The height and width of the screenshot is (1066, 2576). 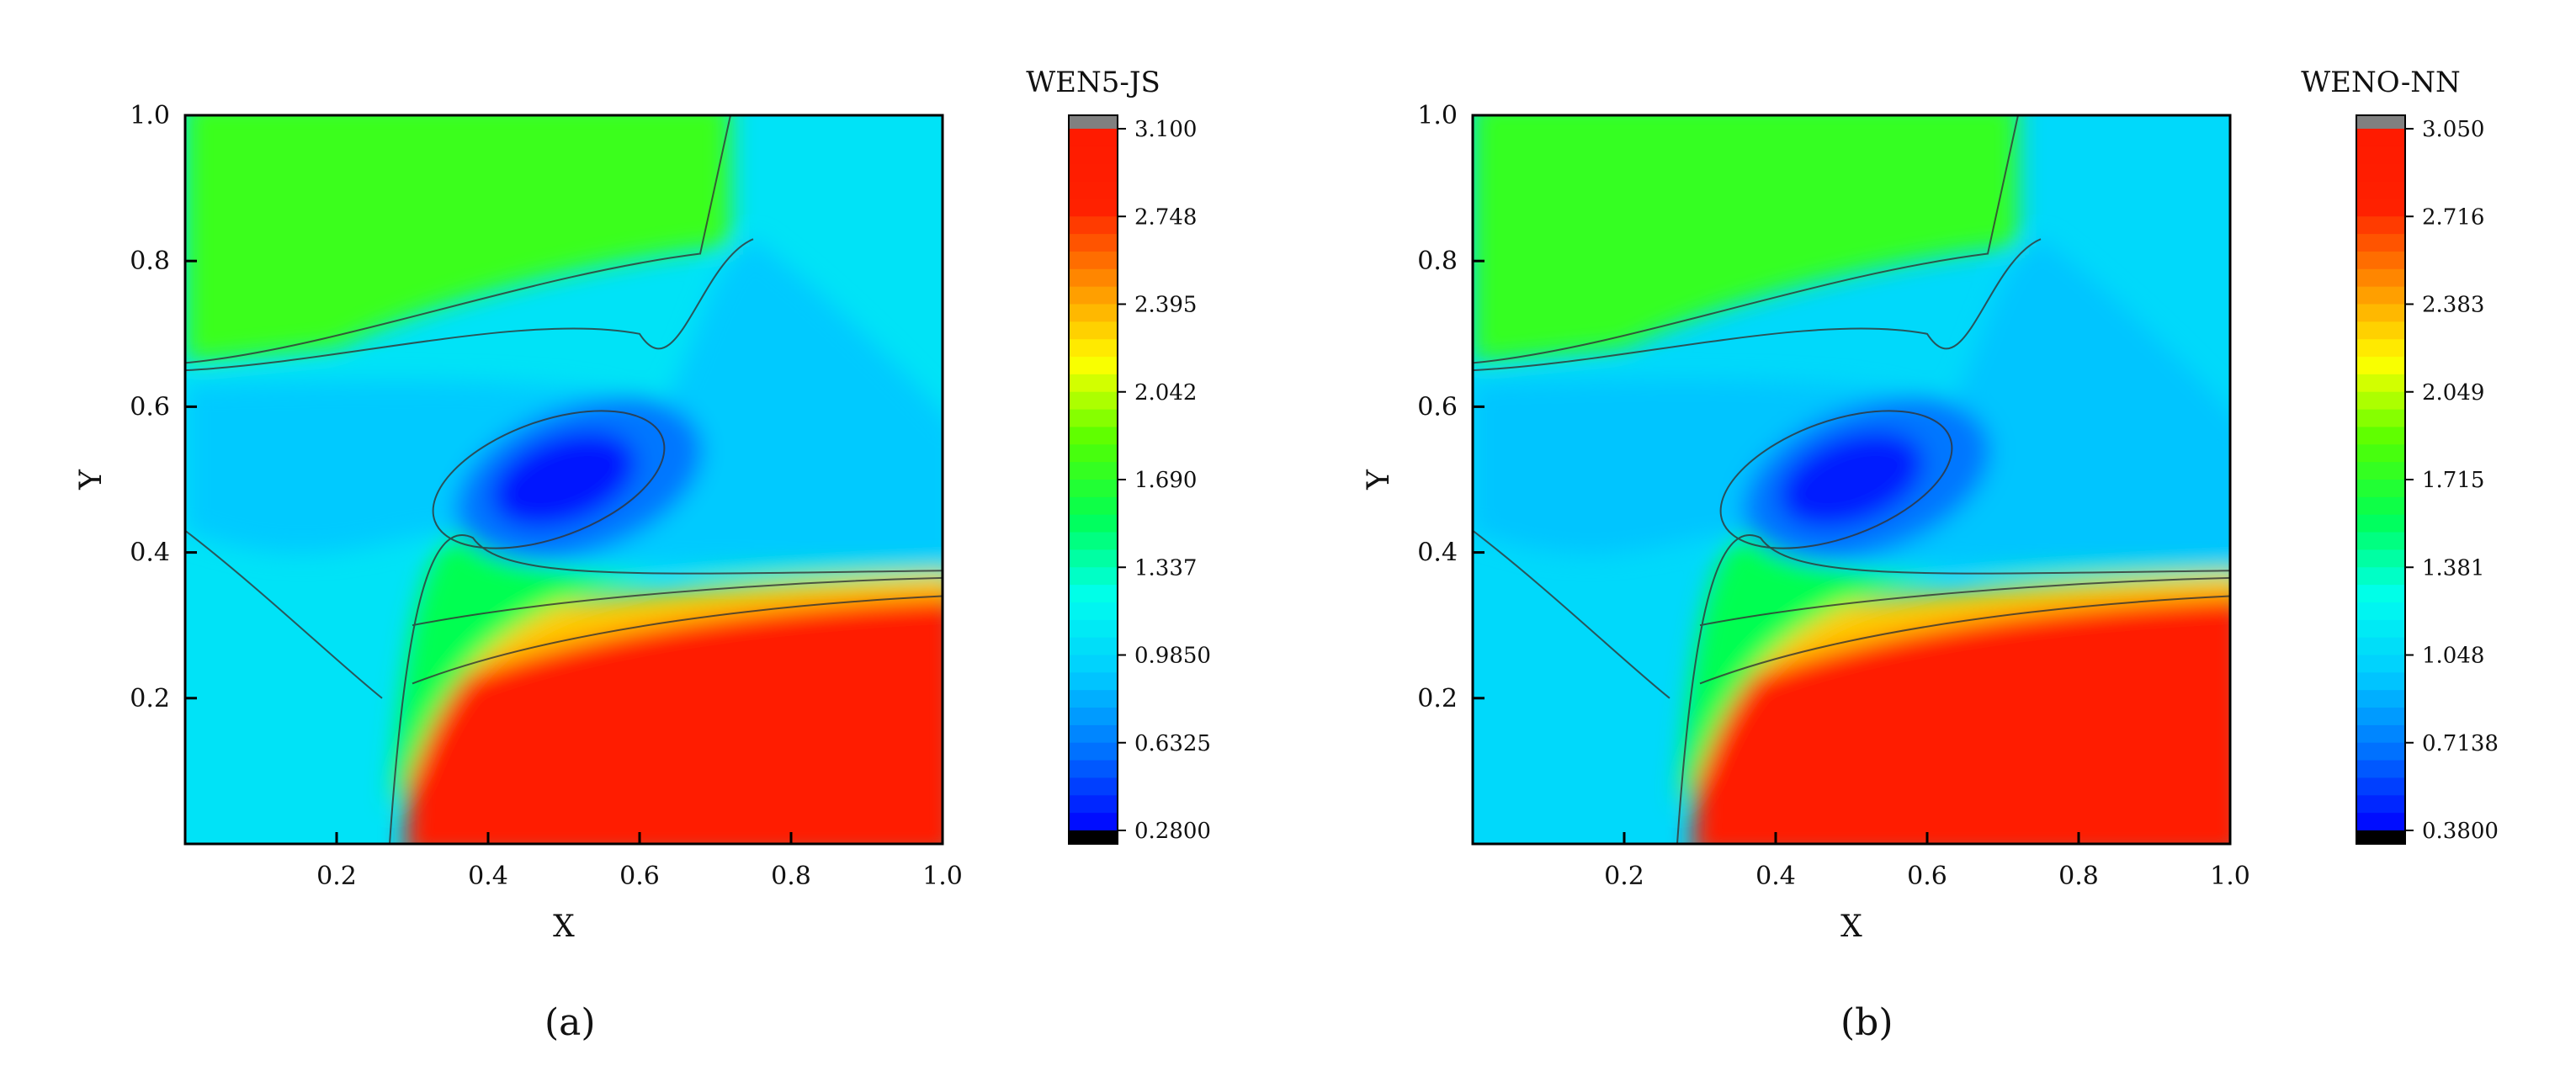 What do you see at coordinates (1165, 393) in the screenshot?
I see `colorbar-tick-label: 2.042` at bounding box center [1165, 393].